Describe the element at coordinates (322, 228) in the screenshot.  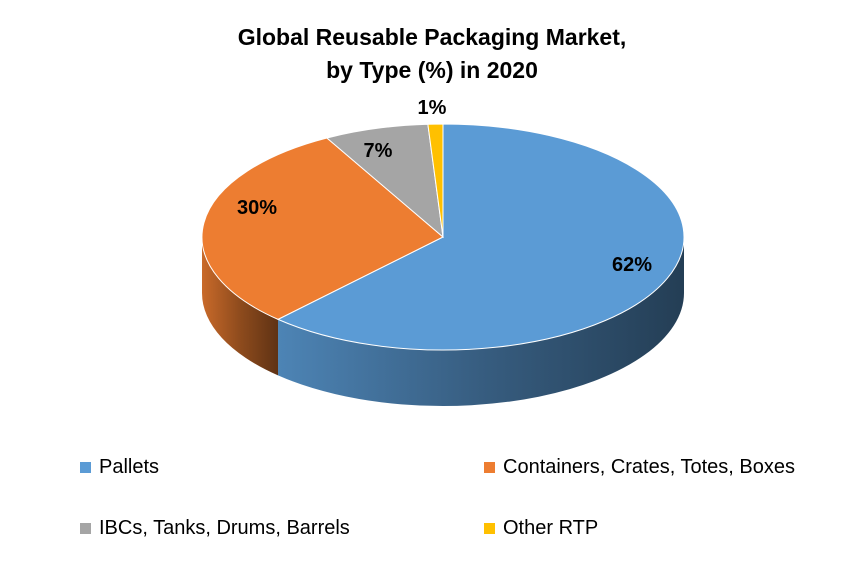
I see `pie-slice-containers-crates-totes-boxes` at that location.